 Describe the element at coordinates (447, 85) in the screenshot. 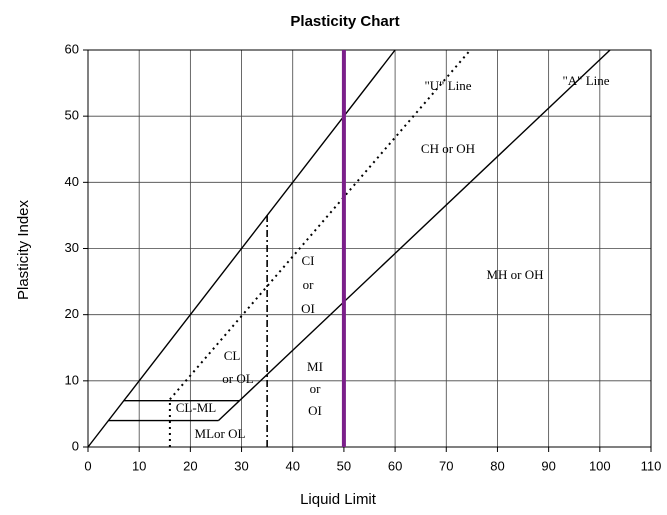

I see `region-label: "U" Line` at that location.